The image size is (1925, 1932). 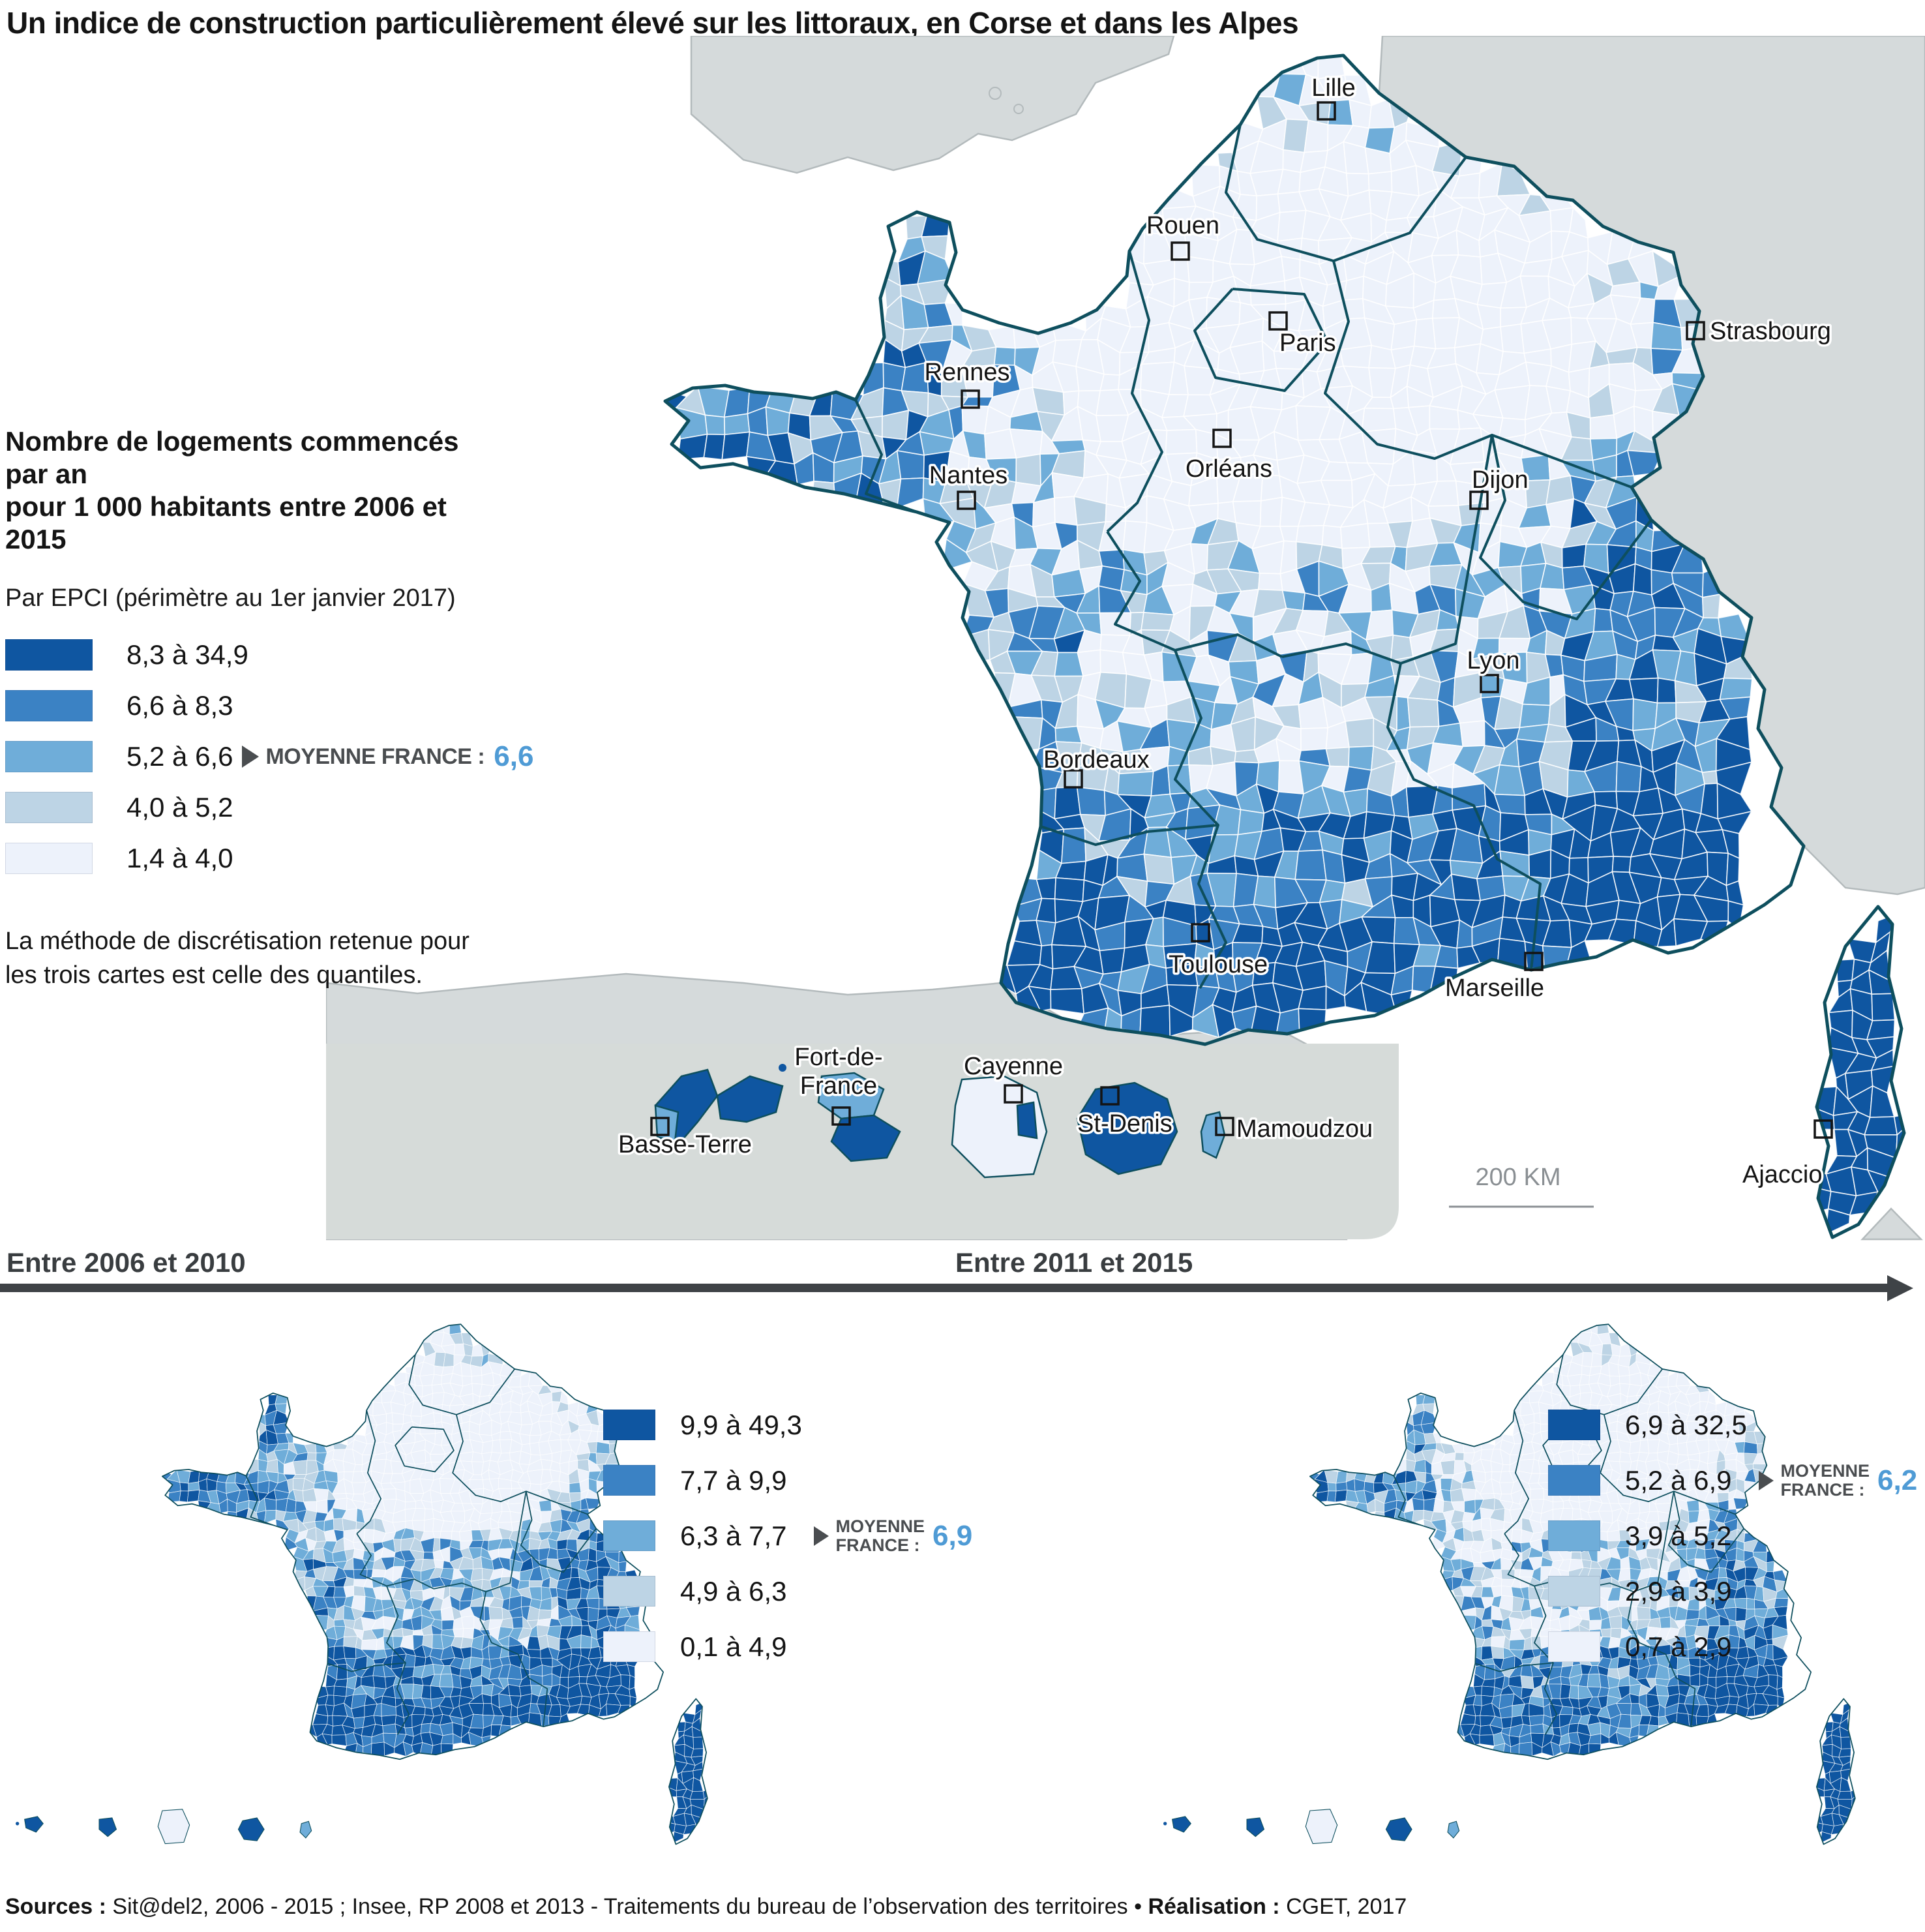 I want to click on average-callout: MOYENNE FRANCE : 6,2, so click(x=1834, y=1480).